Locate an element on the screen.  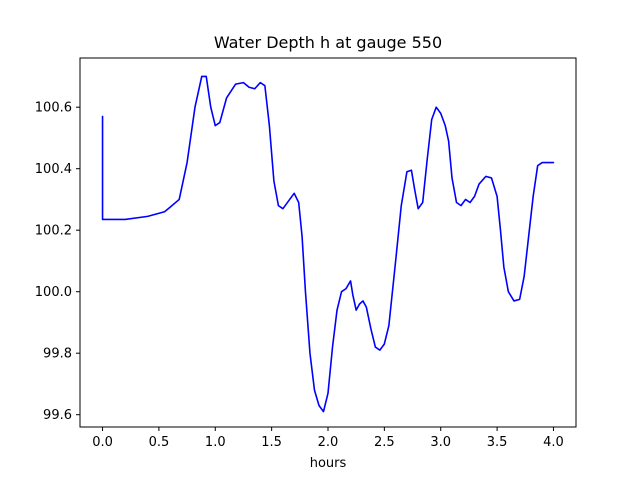
y-tick-label: 100.6 is located at coordinates (53, 108).